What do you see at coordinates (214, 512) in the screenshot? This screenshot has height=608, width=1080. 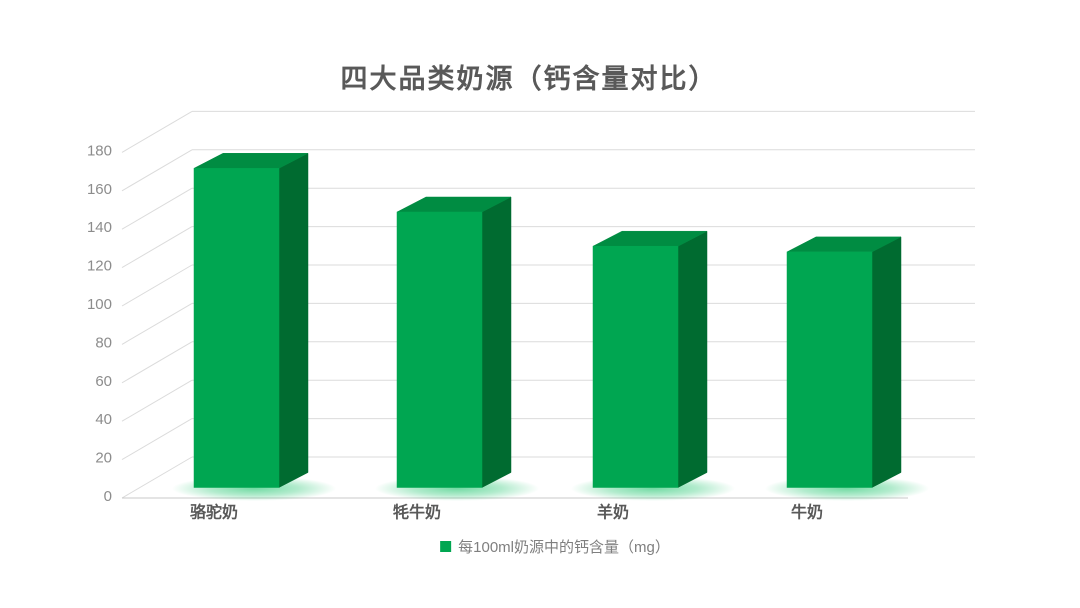 I see `x-axis-category-label: 骆驼奶` at bounding box center [214, 512].